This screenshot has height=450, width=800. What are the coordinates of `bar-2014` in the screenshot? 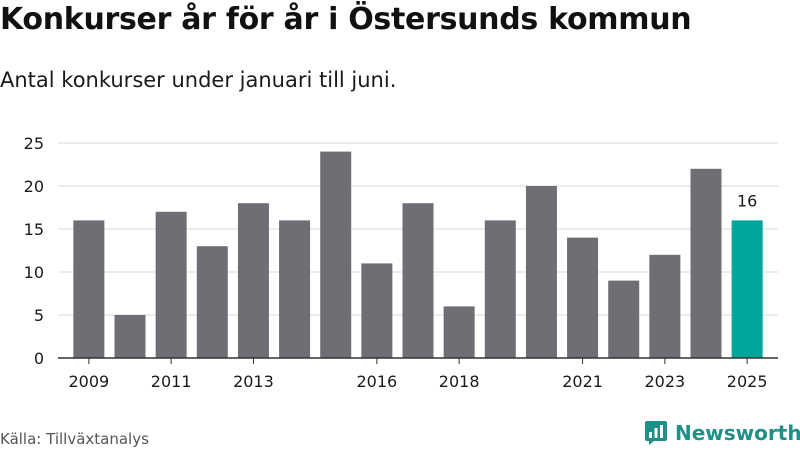 It's located at (295, 289).